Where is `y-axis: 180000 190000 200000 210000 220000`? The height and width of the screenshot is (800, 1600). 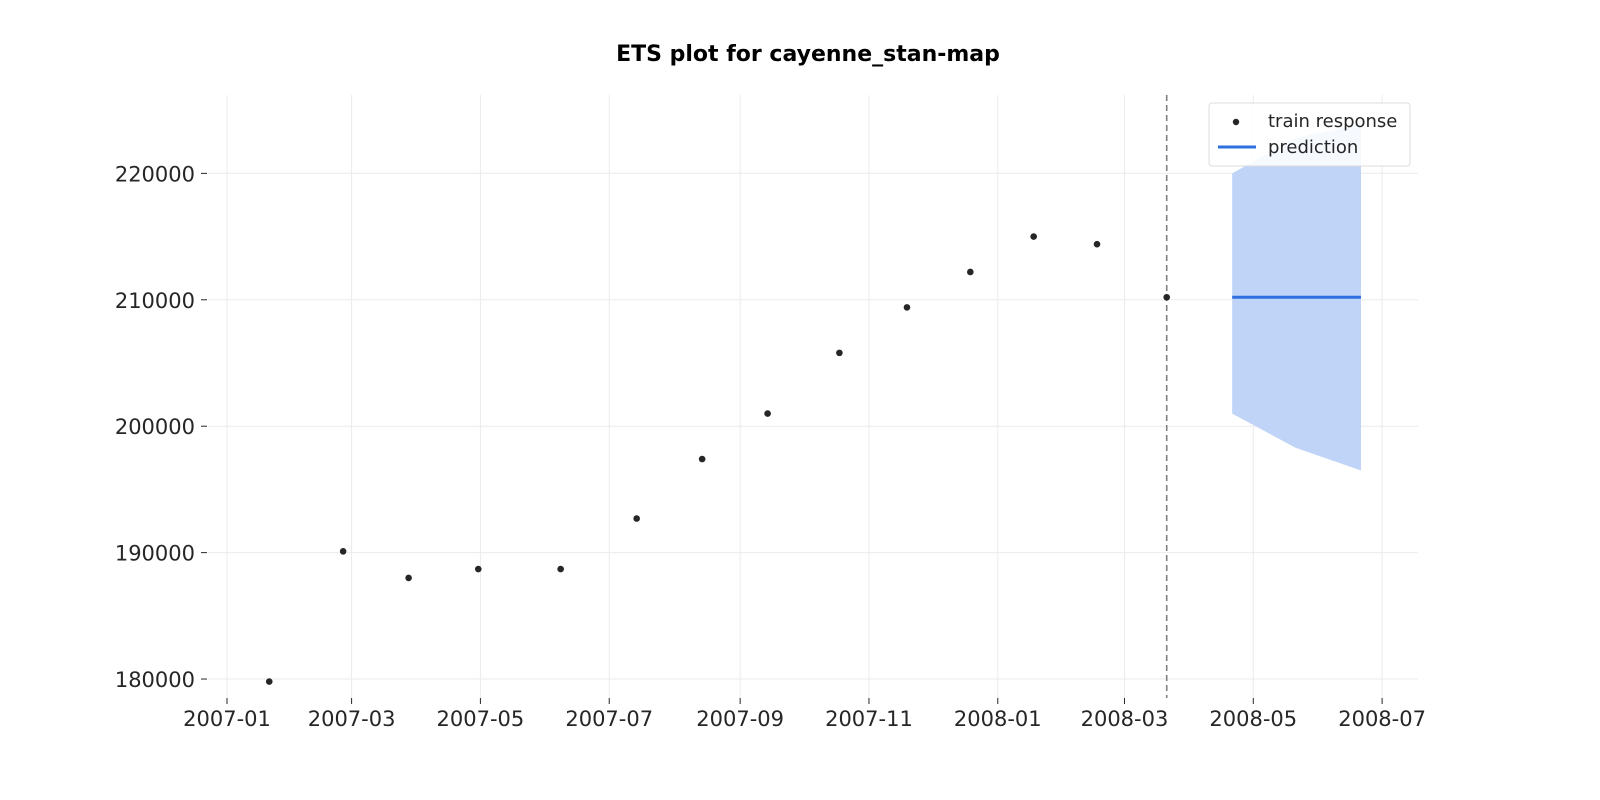 y-axis: 180000 190000 200000 210000 220000 is located at coordinates (161, 427).